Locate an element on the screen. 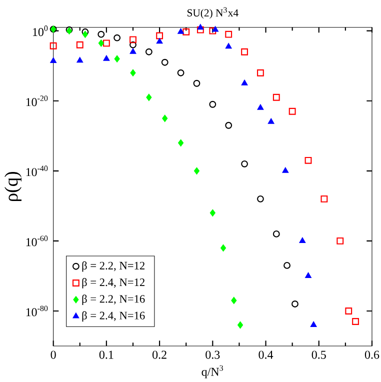 The image size is (381, 382). legend-label: β = 2.2, N=16 is located at coordinates (113, 300).